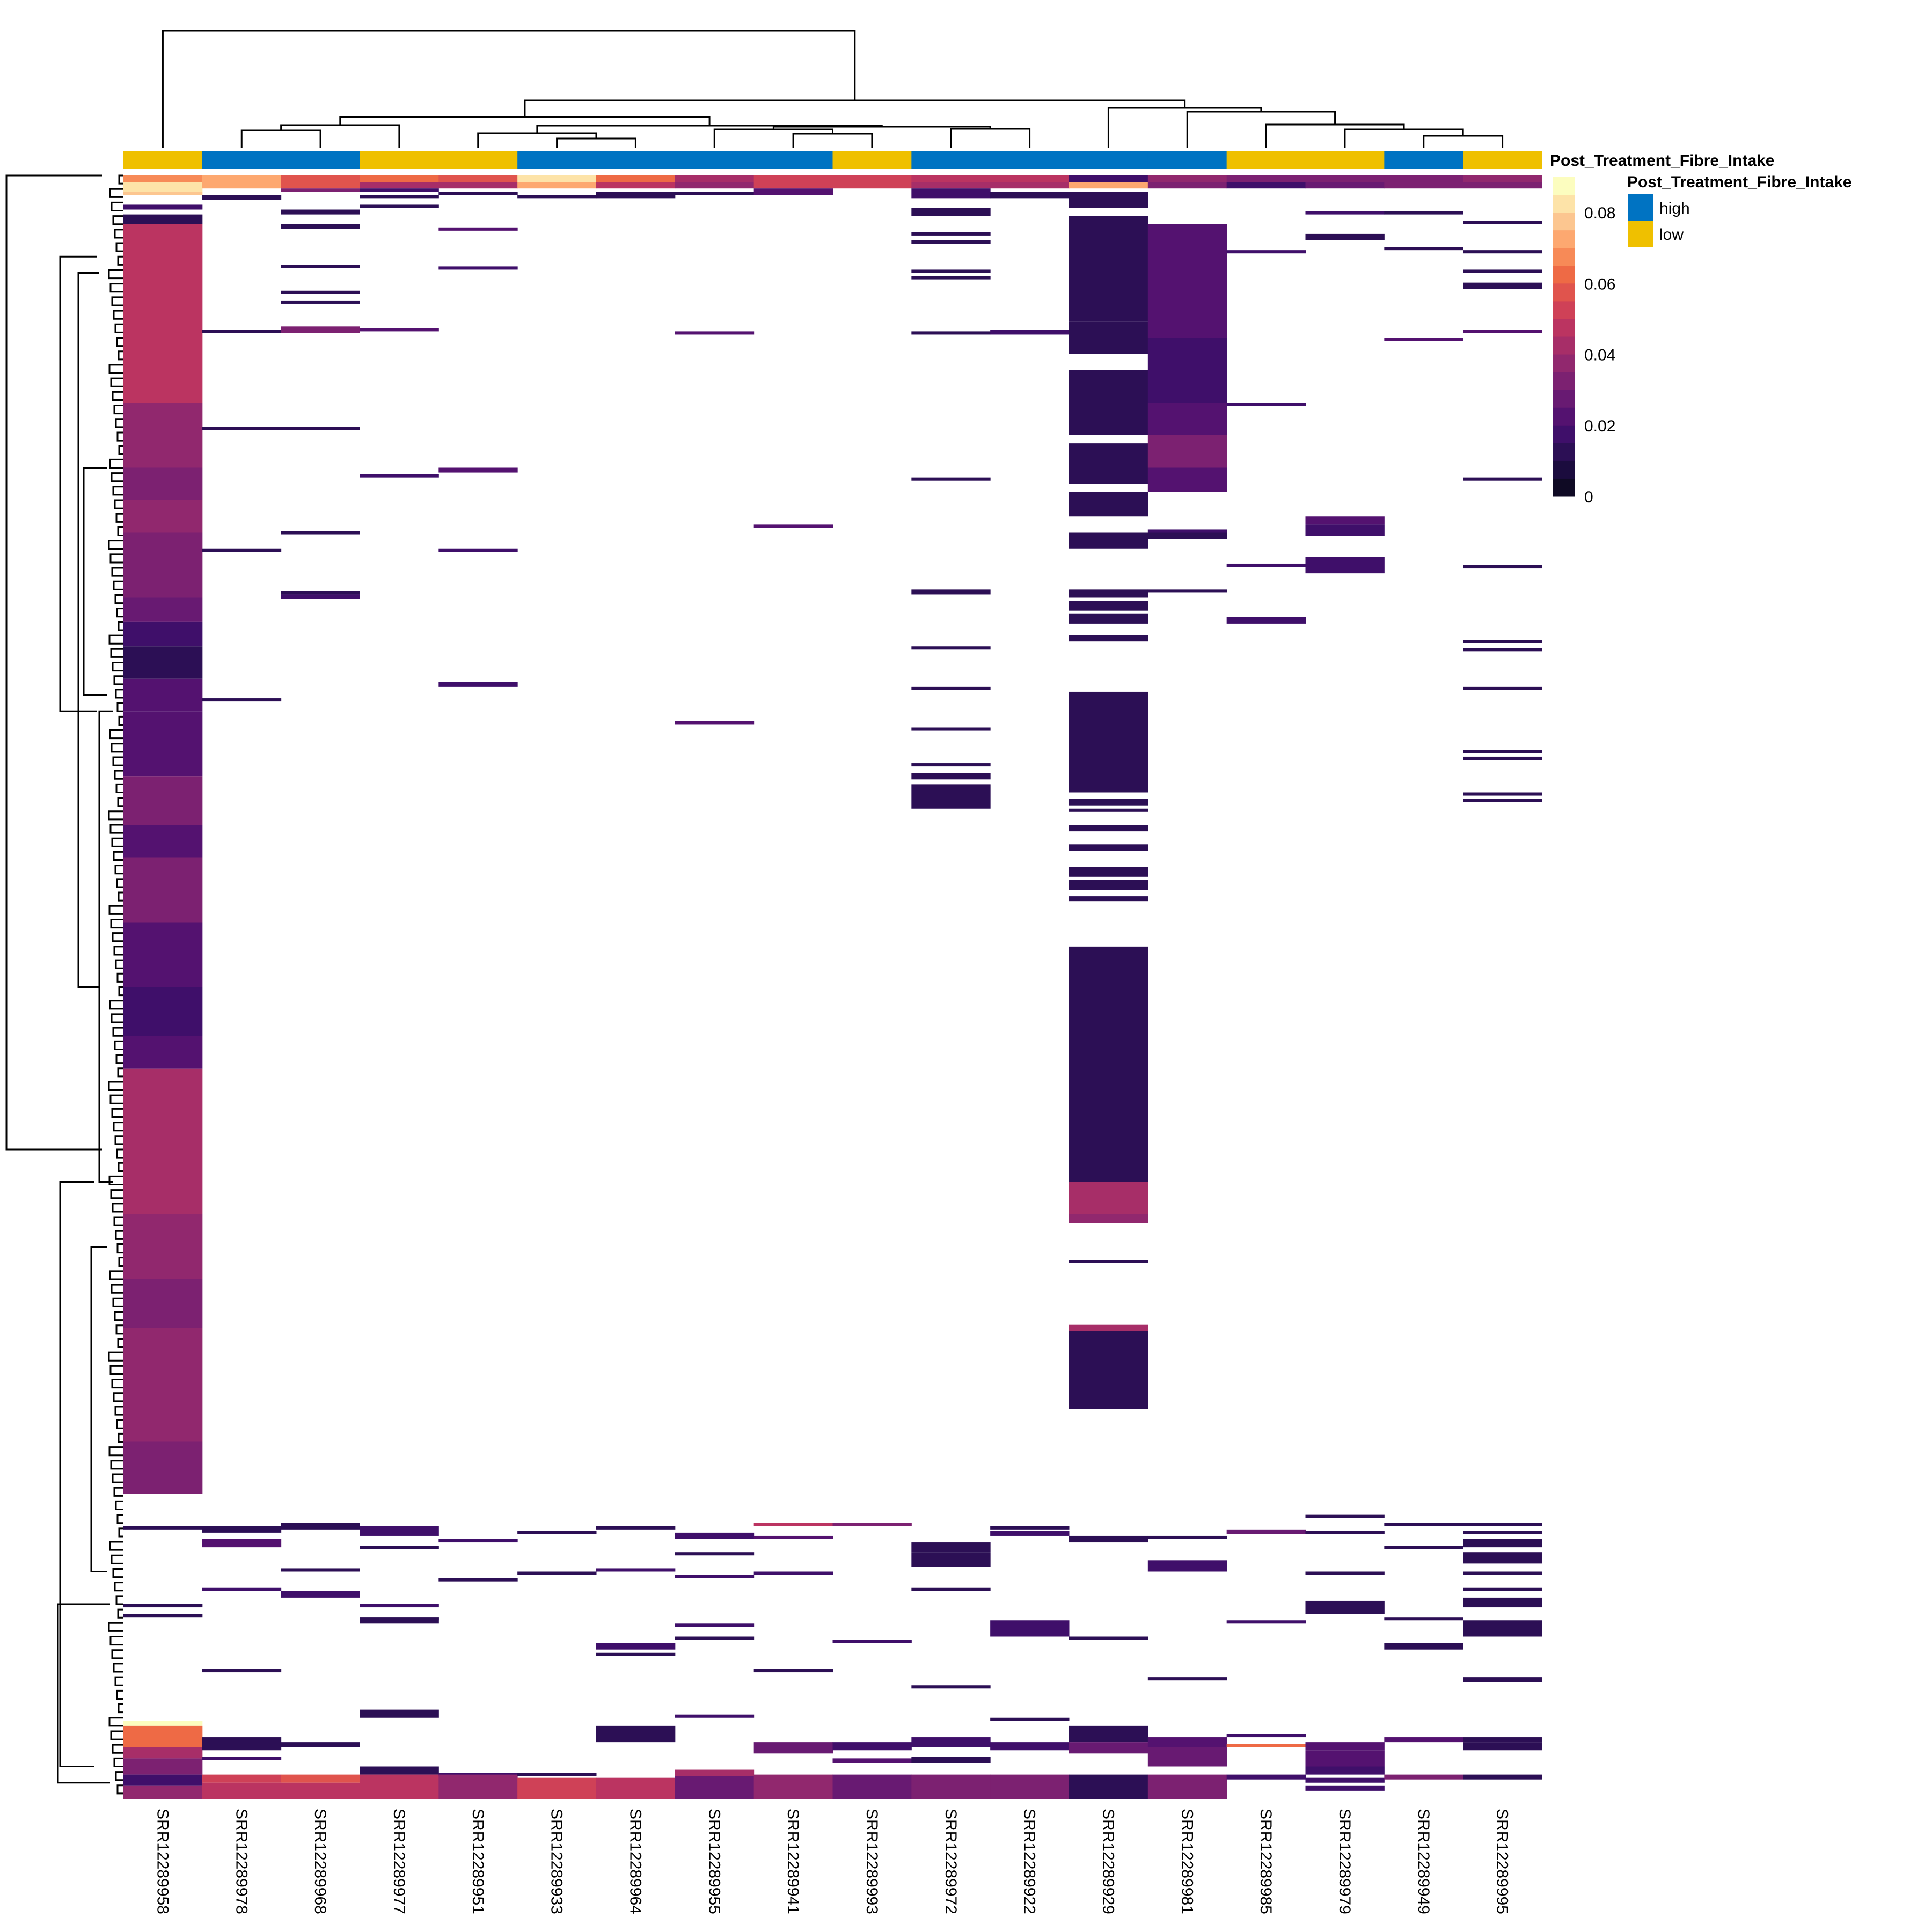  What do you see at coordinates (241, 1861) in the screenshot?
I see `column-label: SRR12289978` at bounding box center [241, 1861].